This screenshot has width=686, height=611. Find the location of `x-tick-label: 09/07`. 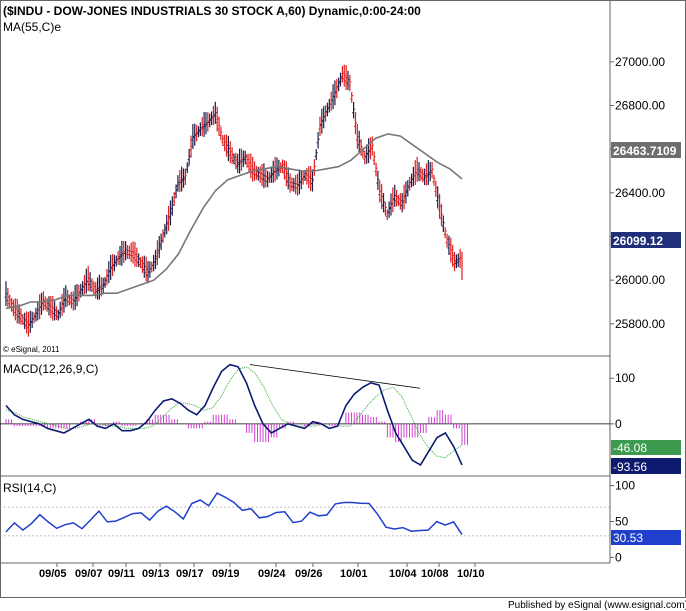

x-tick-label: 09/07 is located at coordinates (89, 574).